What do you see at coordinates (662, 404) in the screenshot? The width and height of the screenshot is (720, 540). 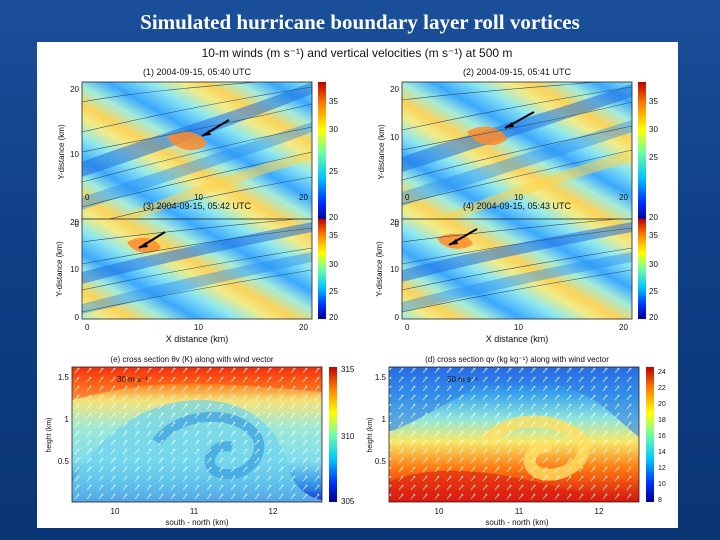 I see `cross-section-d-cb-tick: 20` at bounding box center [662, 404].